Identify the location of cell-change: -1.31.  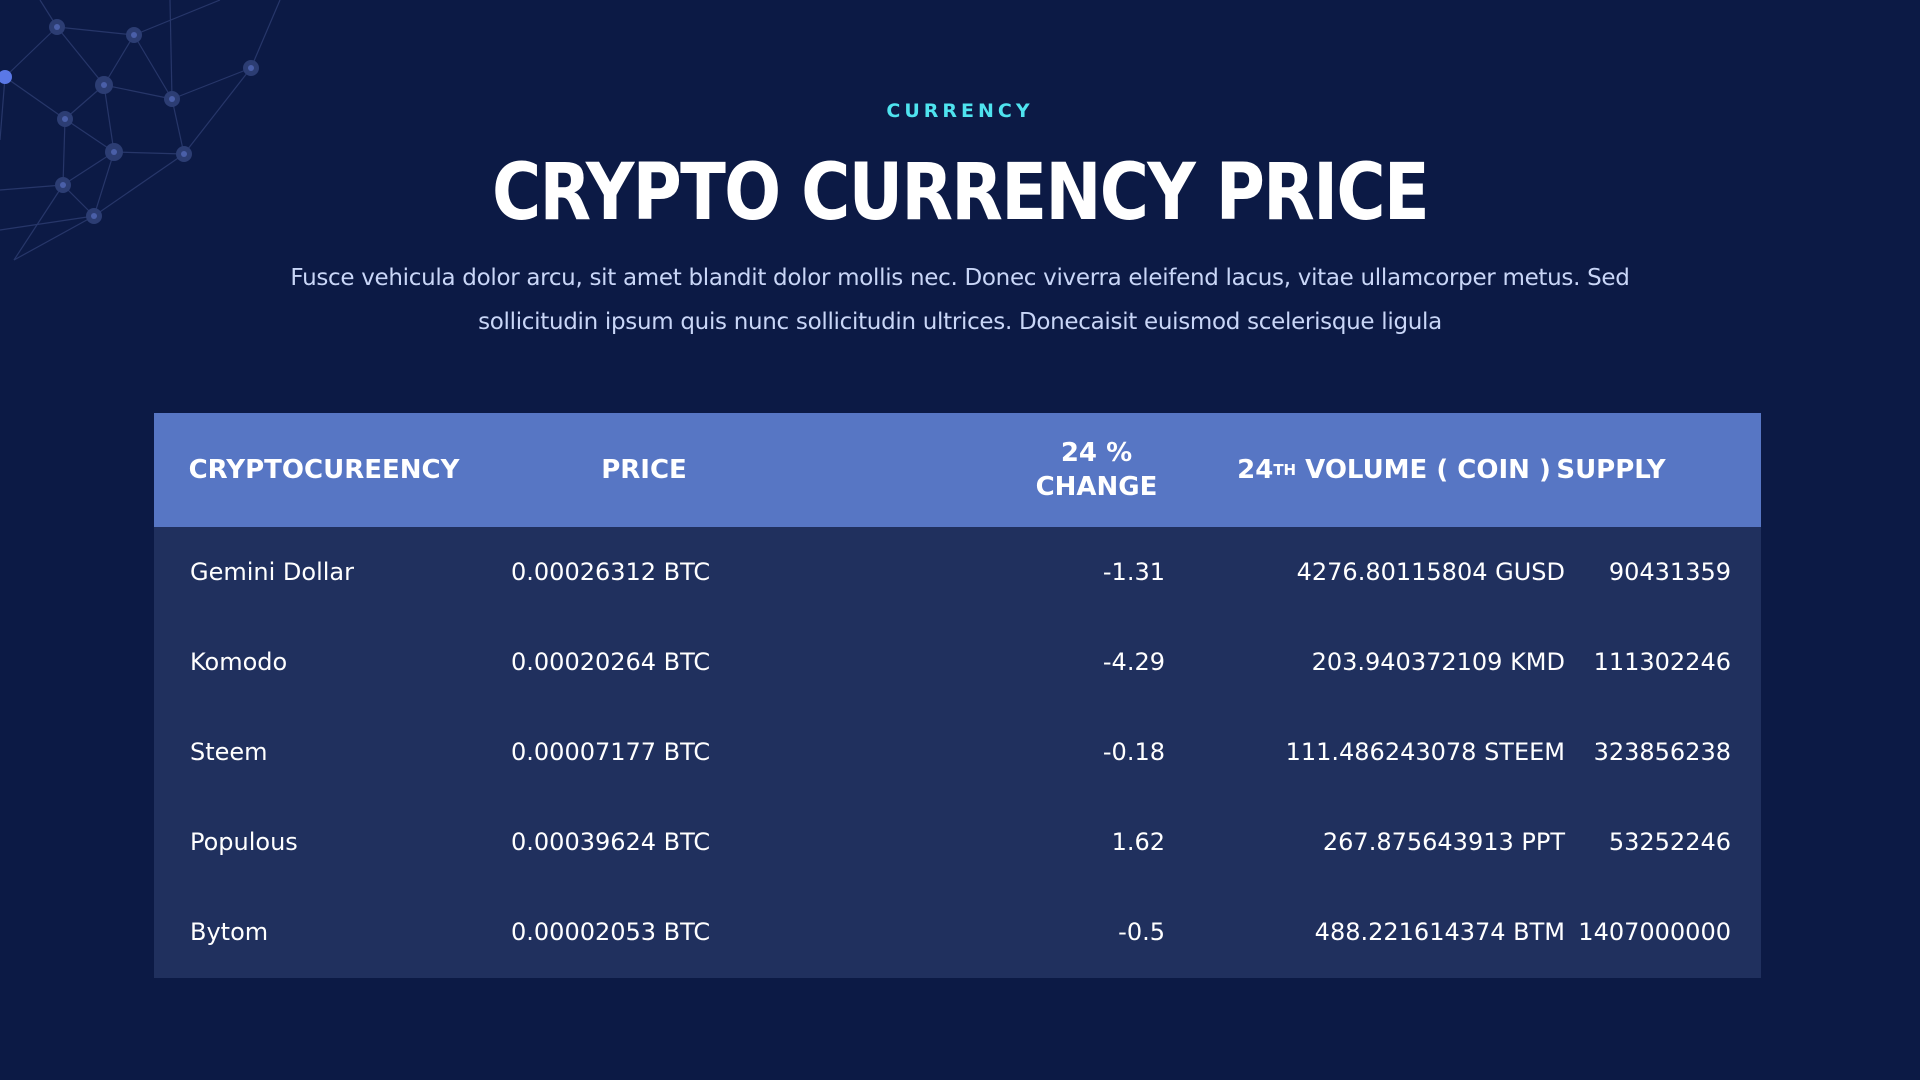
(1133, 572).